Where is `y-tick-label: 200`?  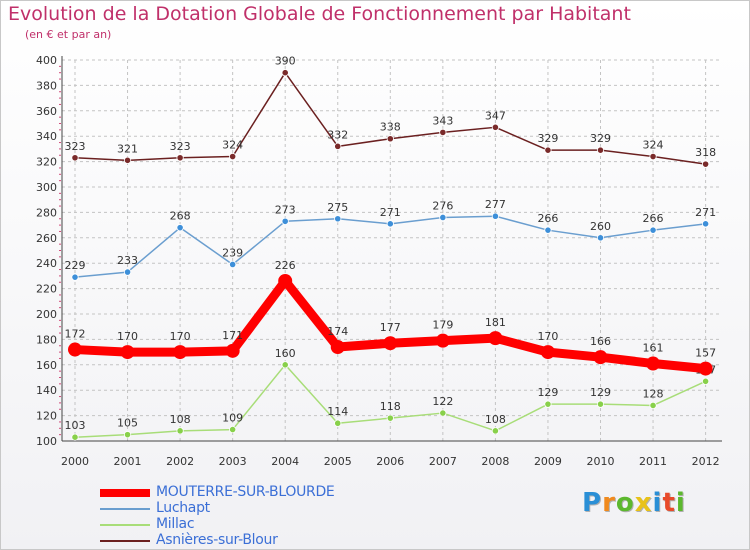
y-tick-label: 200 is located at coordinates (46, 314).